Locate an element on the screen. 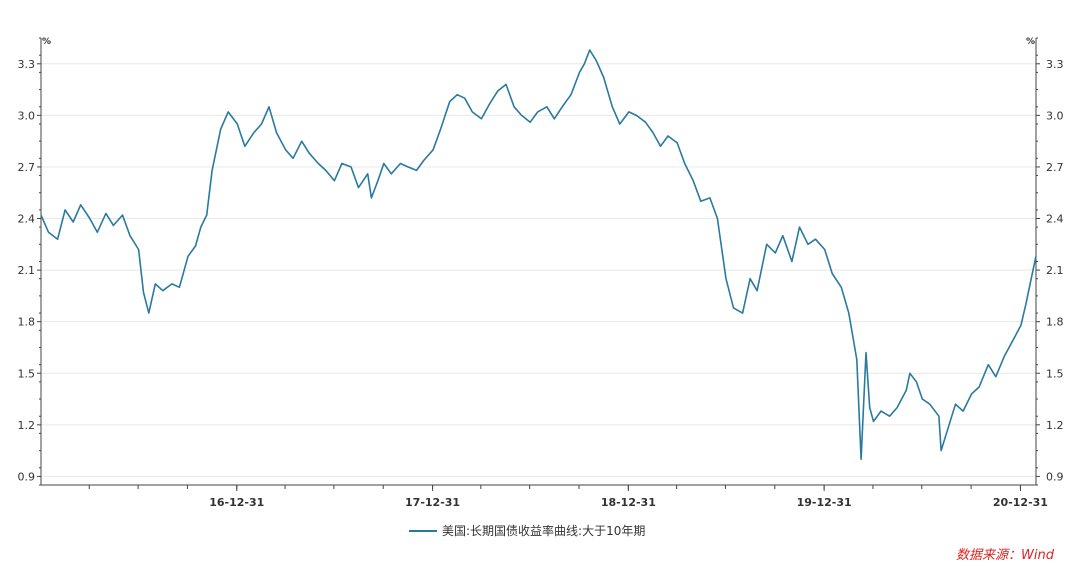 This screenshot has height=566, width=1080. y-tick-label-left: 1.2 is located at coordinates (27, 425).